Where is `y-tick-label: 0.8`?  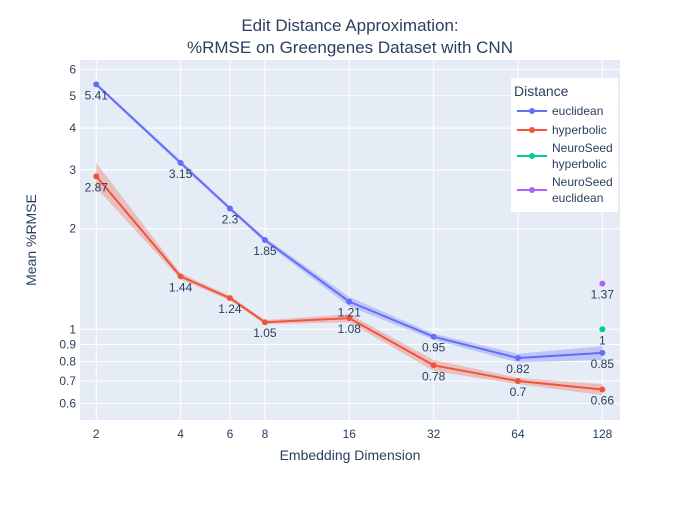 y-tick-label: 0.8 is located at coordinates (67, 362).